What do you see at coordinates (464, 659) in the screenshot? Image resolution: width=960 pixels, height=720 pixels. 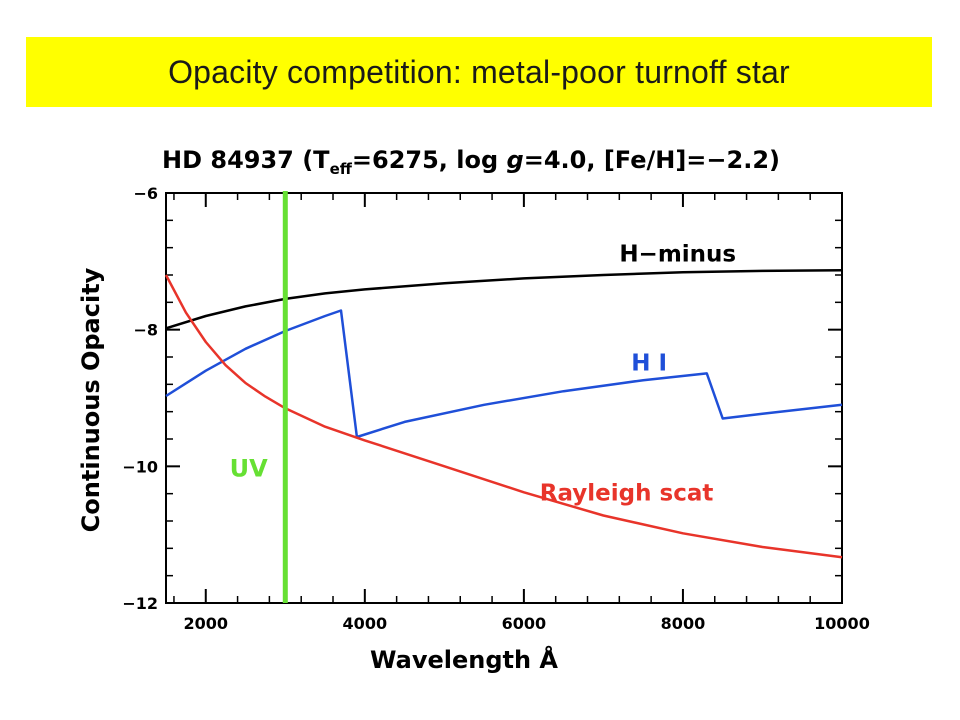 I see `x-axis-label: Wavelength Å` at bounding box center [464, 659].